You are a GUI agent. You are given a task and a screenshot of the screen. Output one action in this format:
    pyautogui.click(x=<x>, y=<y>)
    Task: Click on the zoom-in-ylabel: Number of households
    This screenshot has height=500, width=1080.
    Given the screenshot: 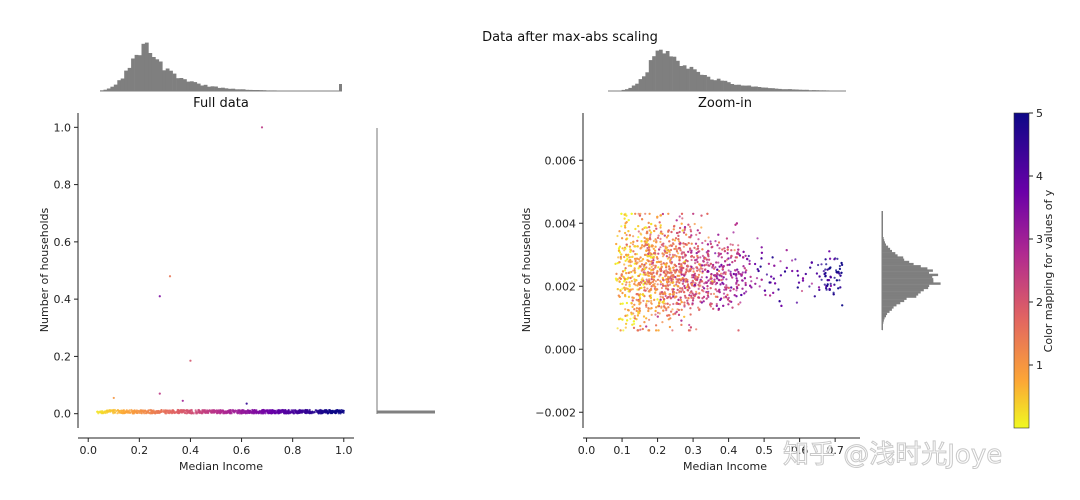 What is the action you would take?
    pyautogui.click(x=526, y=270)
    